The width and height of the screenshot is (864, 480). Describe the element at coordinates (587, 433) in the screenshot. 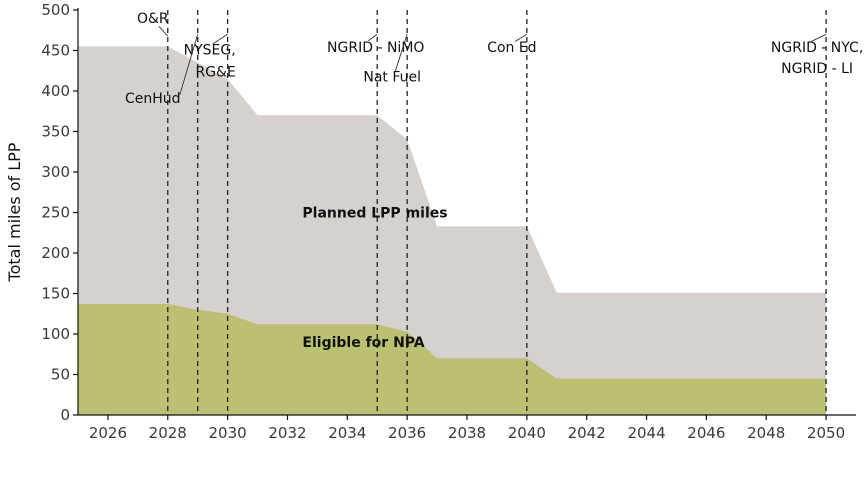

I see `x-tick-label: 2042` at that location.